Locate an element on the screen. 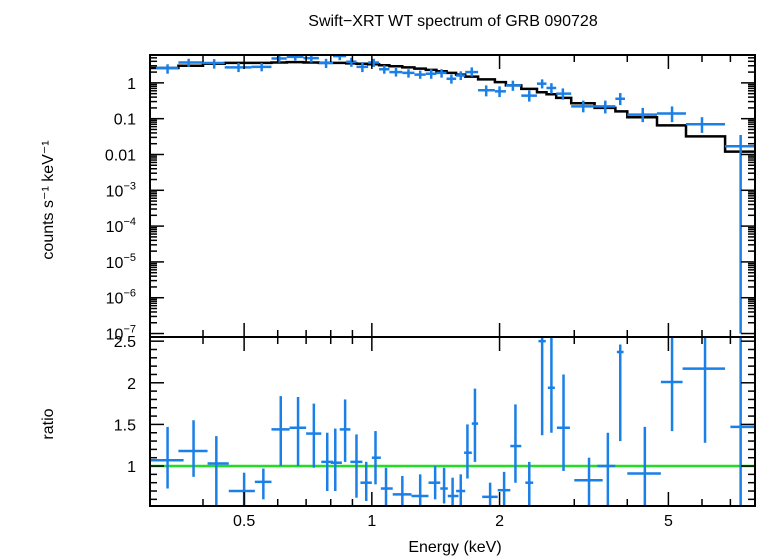 The image size is (758, 556). y-tick-label-spectrum: 10⁻⁵ is located at coordinates (121, 262).